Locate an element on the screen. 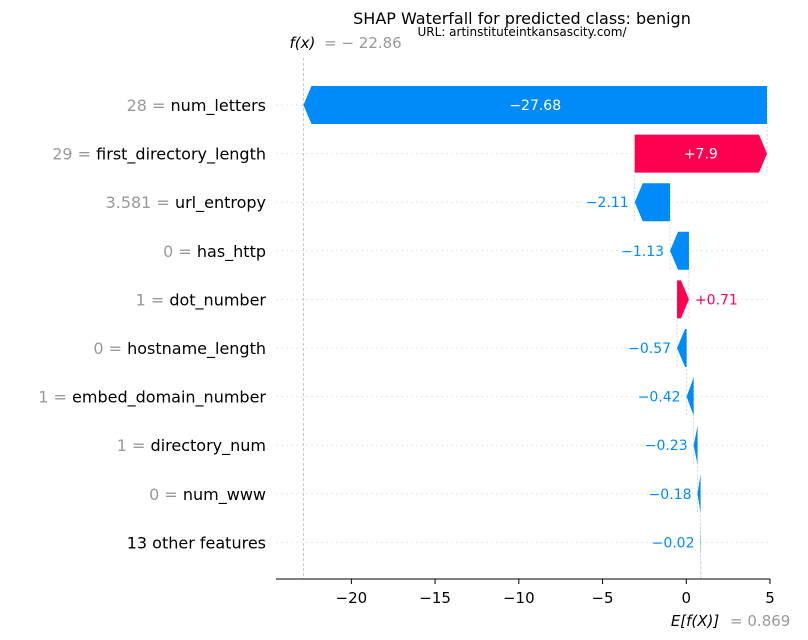 This screenshot has height=640, width=808. feature-label: 29 = first_directory_length is located at coordinates (159, 155).